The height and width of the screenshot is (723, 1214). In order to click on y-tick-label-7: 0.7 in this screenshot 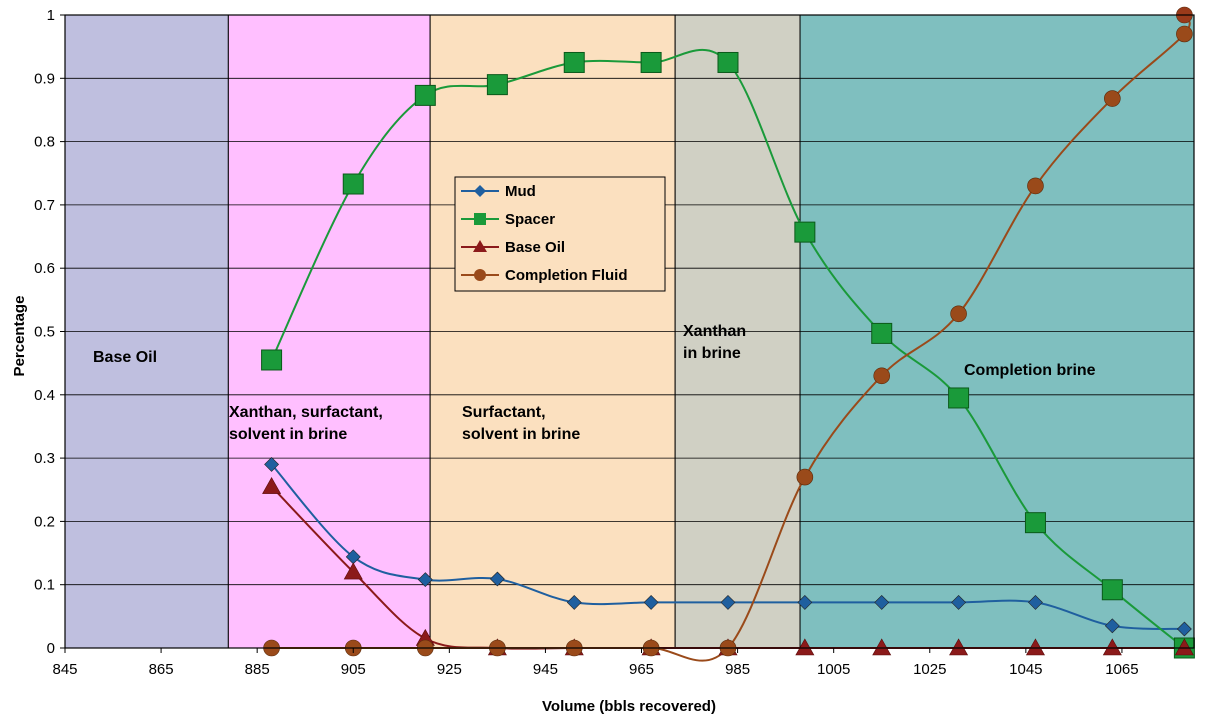, I will do `click(44, 205)`.